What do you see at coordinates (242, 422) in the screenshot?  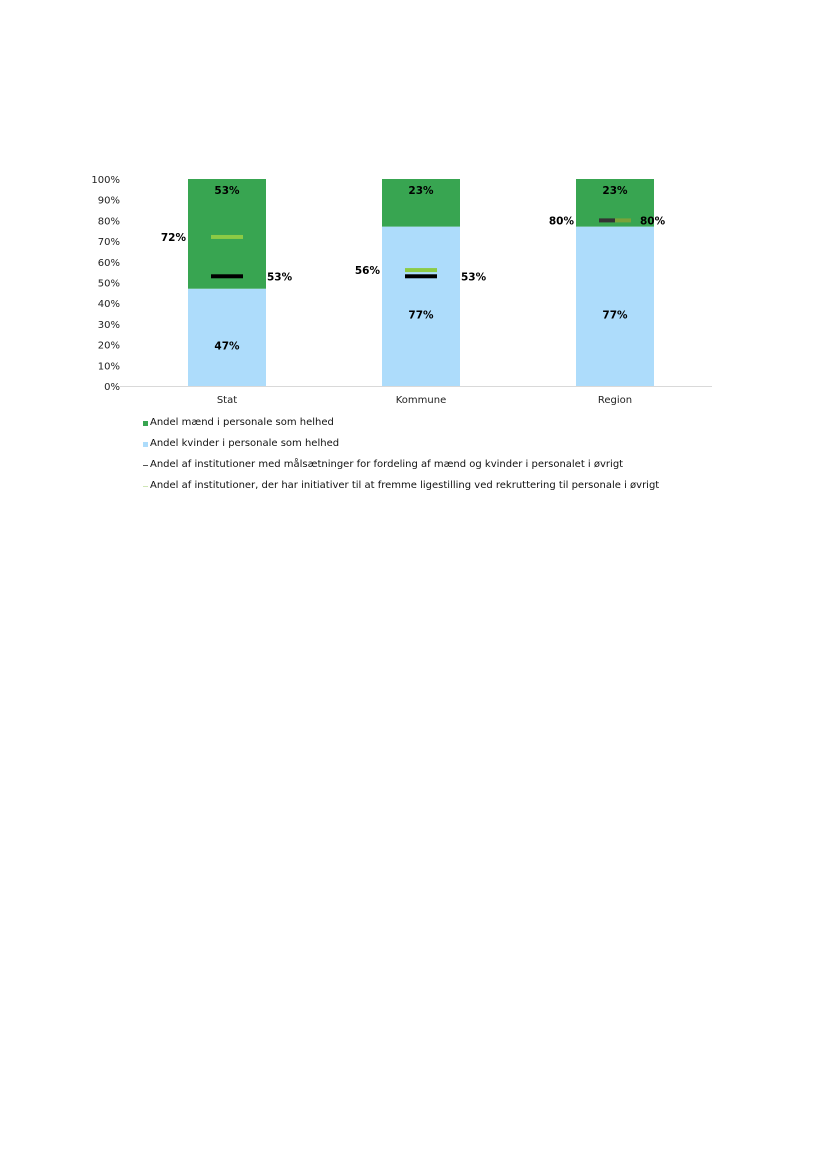 I see `legend-label-men: Andel mænd i personale som helhed` at bounding box center [242, 422].